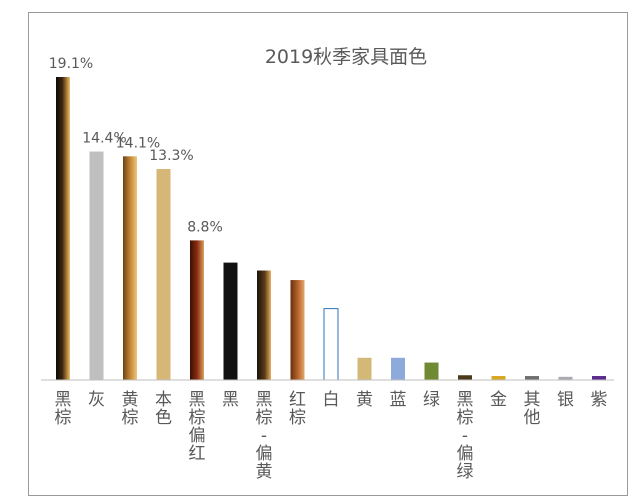  Describe the element at coordinates (297, 409) in the screenshot. I see `category-label-7: 红棕` at that location.